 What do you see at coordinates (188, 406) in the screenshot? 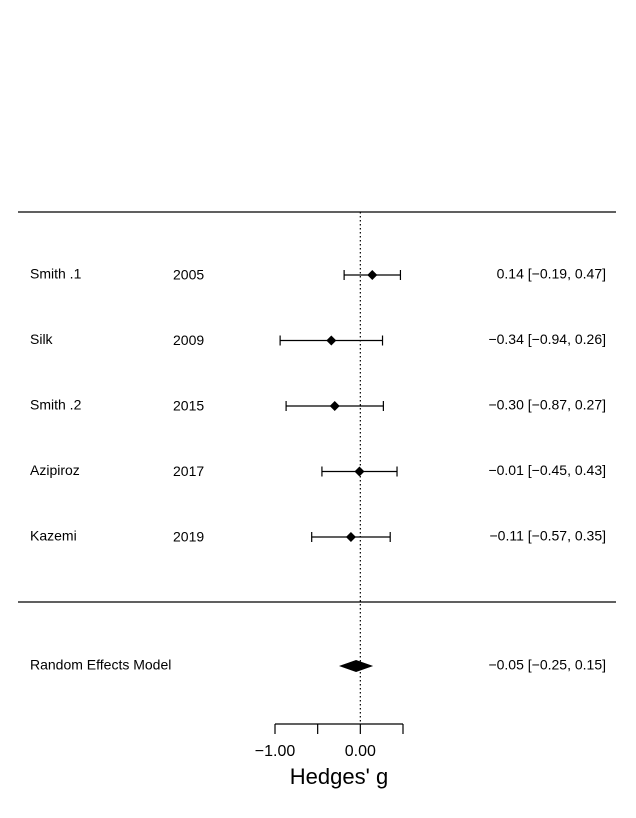
I see `study-year: 2015` at bounding box center [188, 406].